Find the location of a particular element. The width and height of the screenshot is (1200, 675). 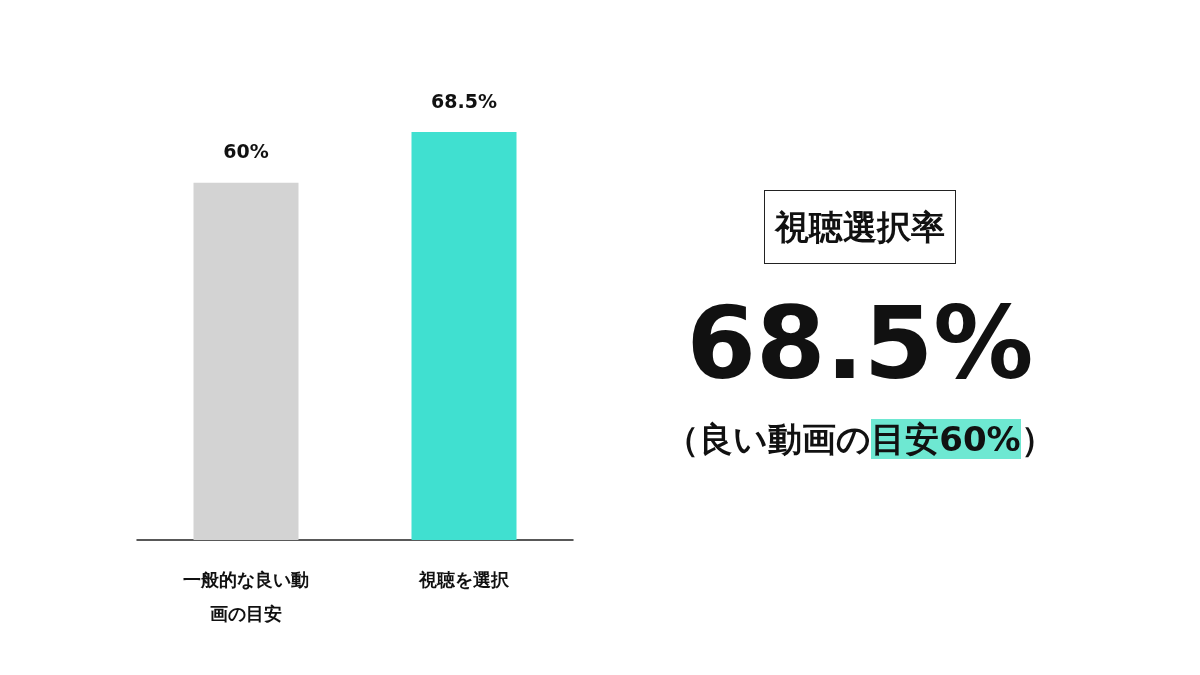

label-box: 視聴選択率 is located at coordinates (860, 227).